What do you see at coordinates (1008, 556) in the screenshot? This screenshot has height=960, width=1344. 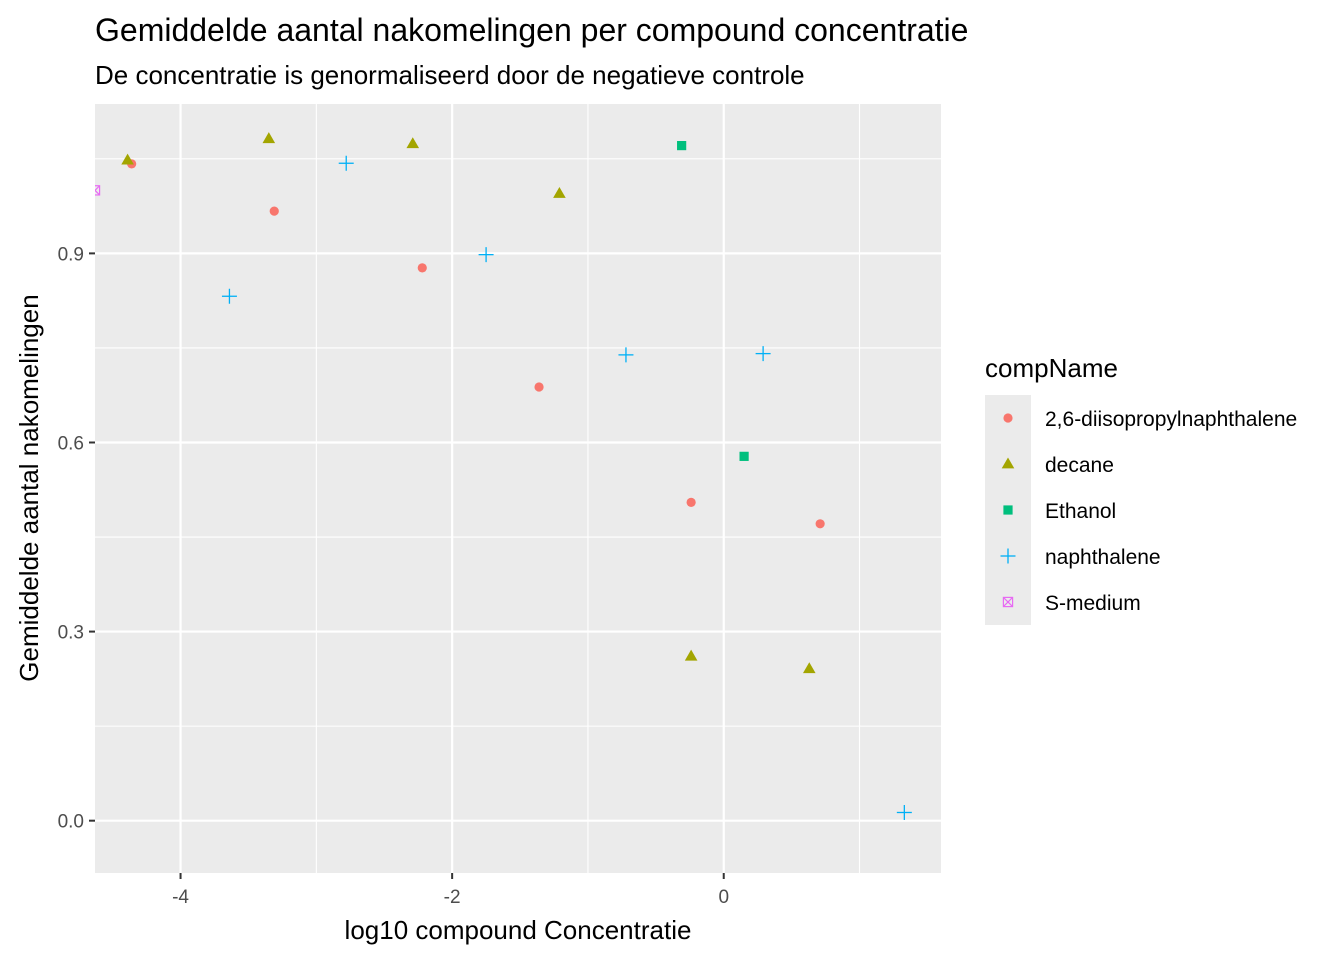 I see `legend-key-naphthalene` at bounding box center [1008, 556].